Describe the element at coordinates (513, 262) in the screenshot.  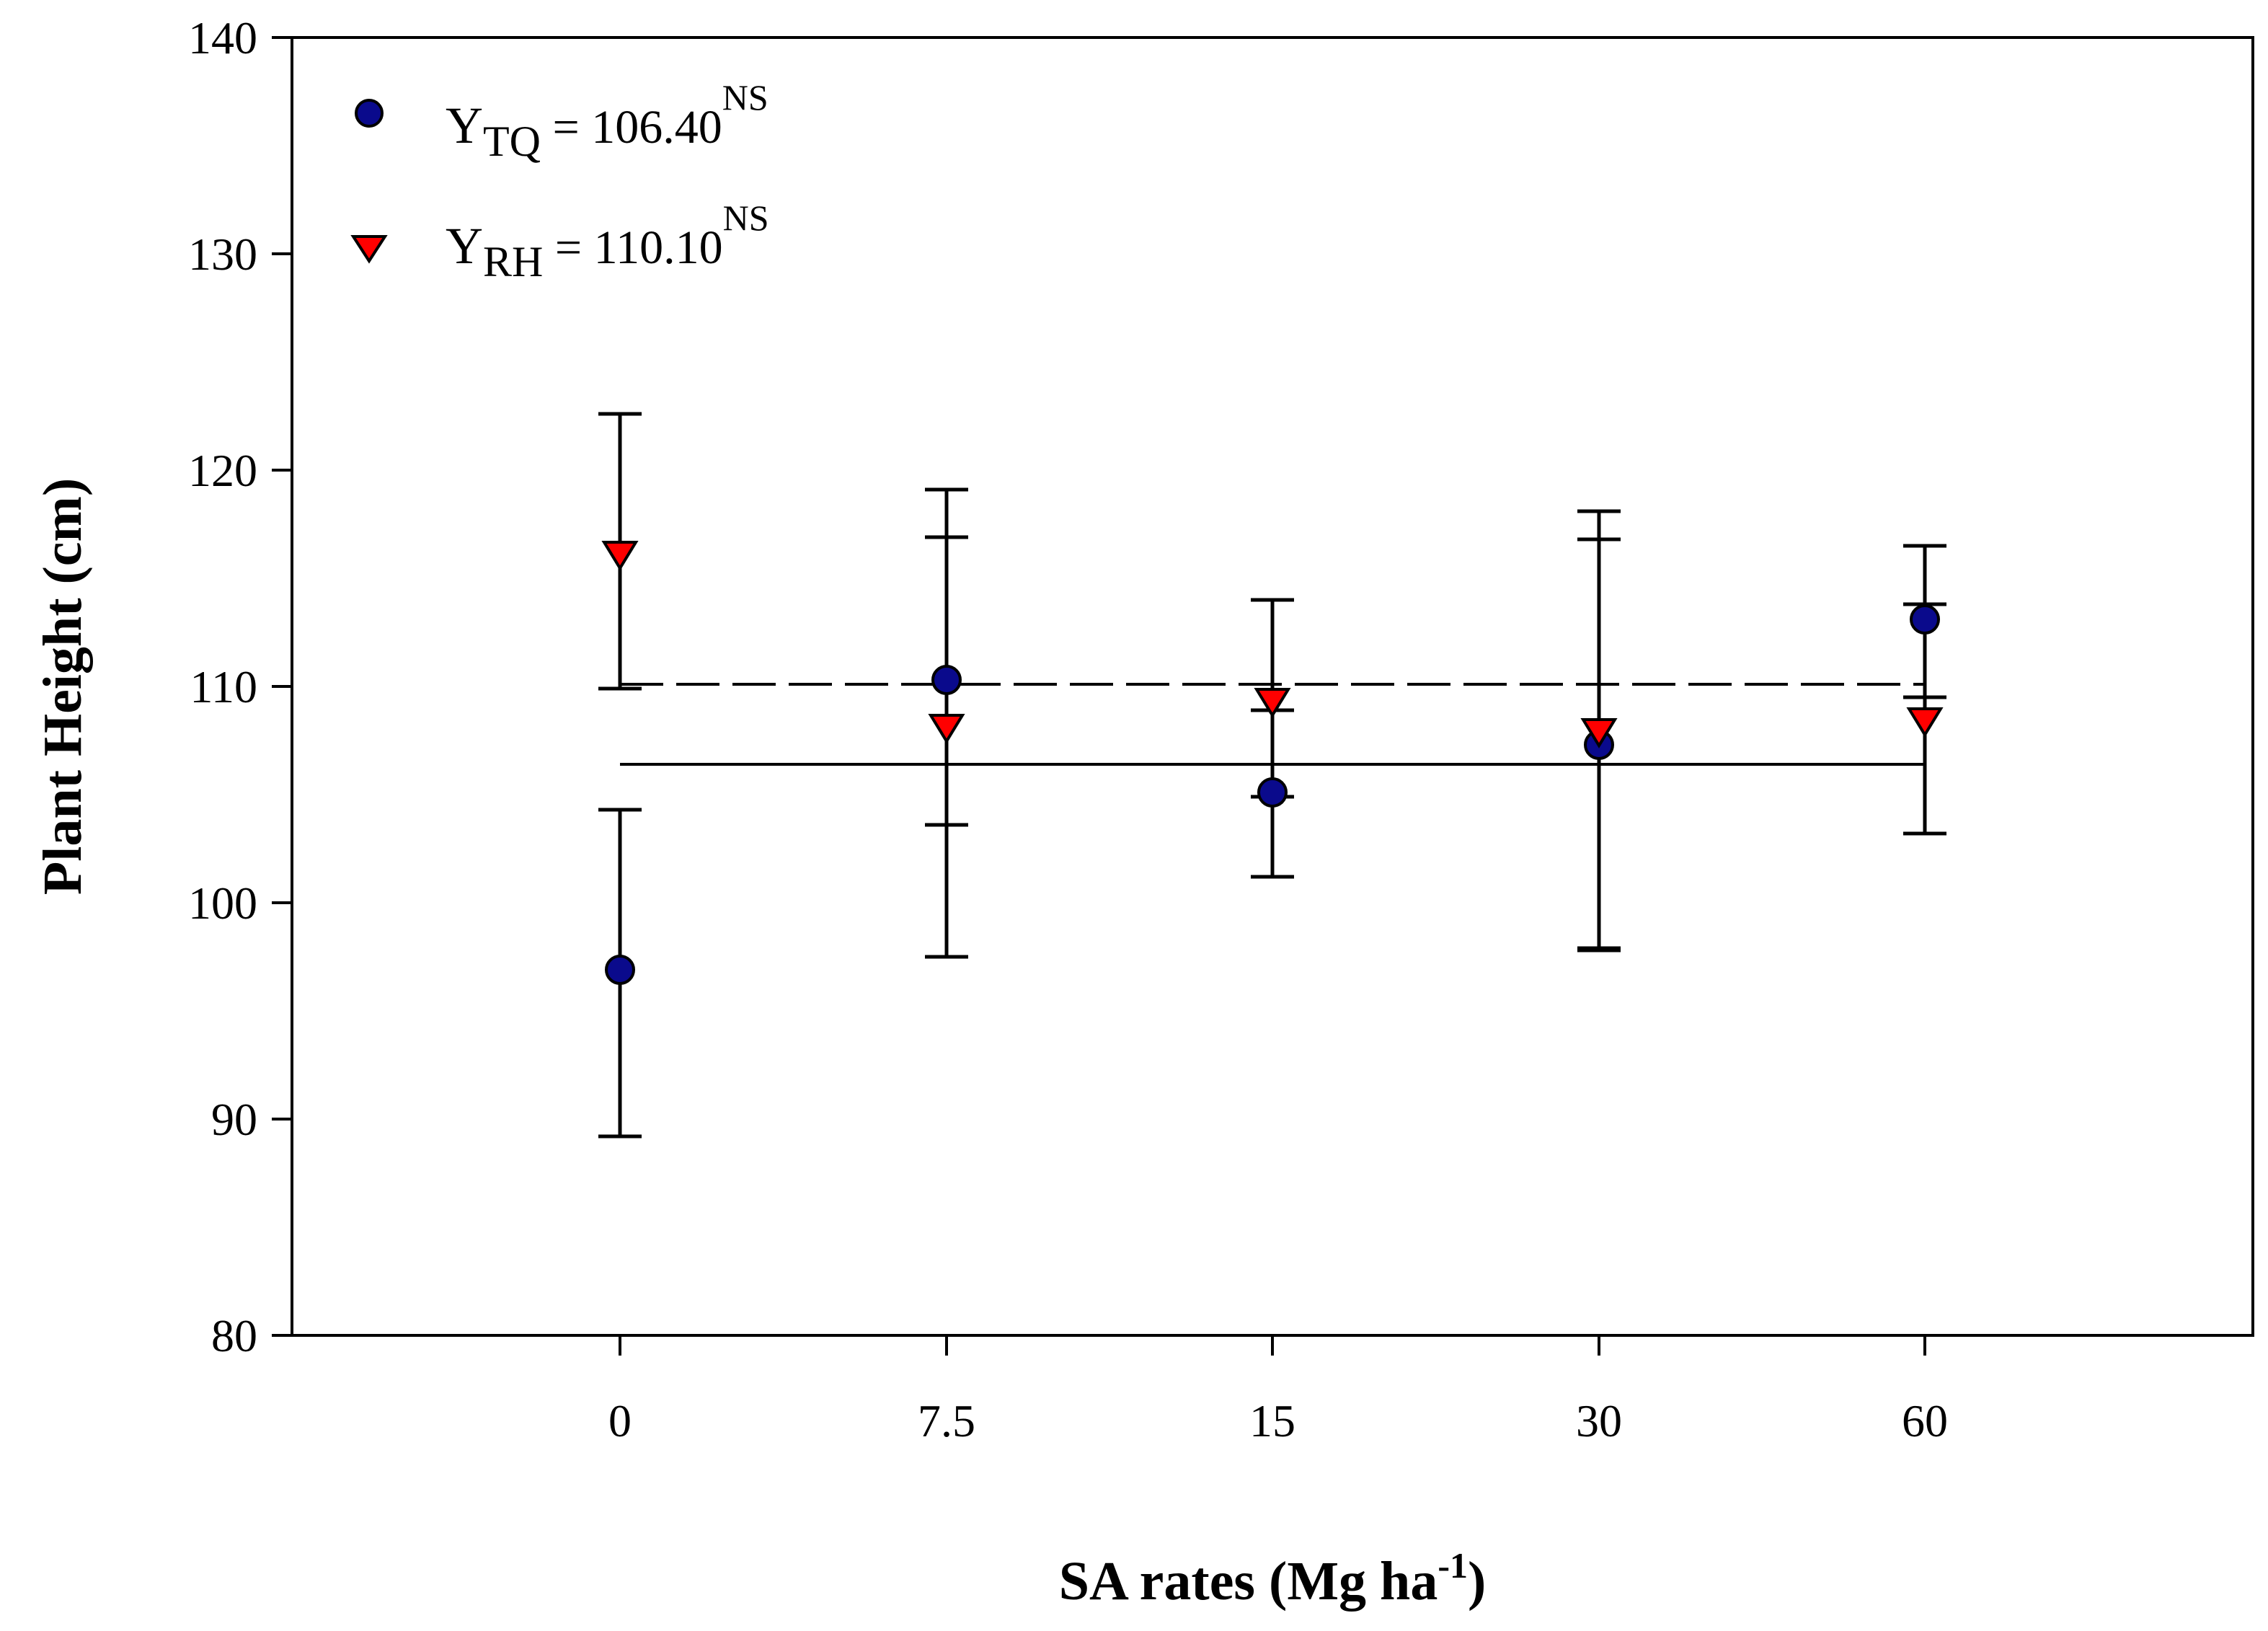
I see `legend-rh-sub: RH` at that location.